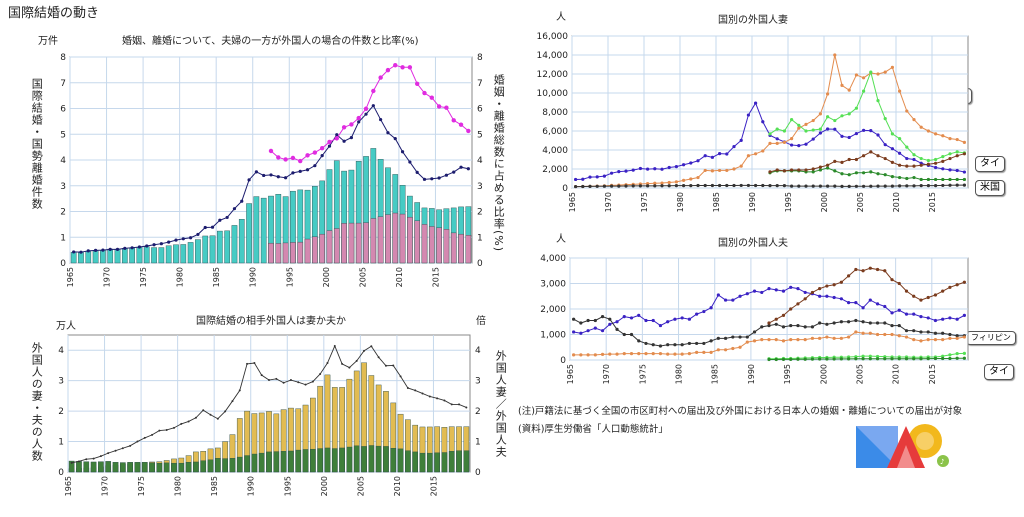 The image size is (1024, 517). Describe the element at coordinates (499, 163) in the screenshot. I see `chart1-right-axis-title: 婚姻・離婚総数に占める比率(%)` at that location.